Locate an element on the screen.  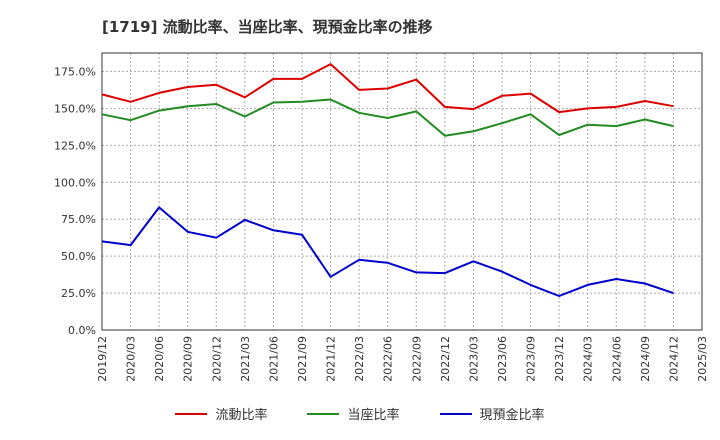
x-tick-label: 2021/03 is located at coordinates (245, 359).